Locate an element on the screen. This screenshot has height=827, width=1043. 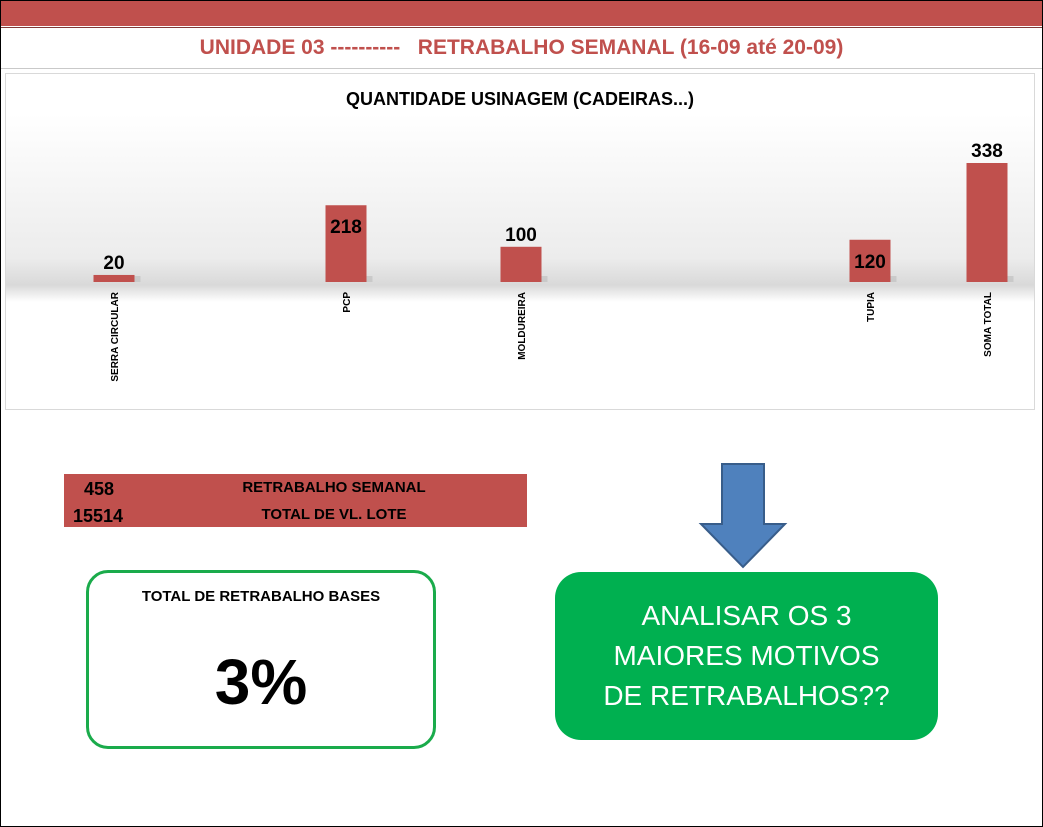
bar-tupia is located at coordinates (870, 260).